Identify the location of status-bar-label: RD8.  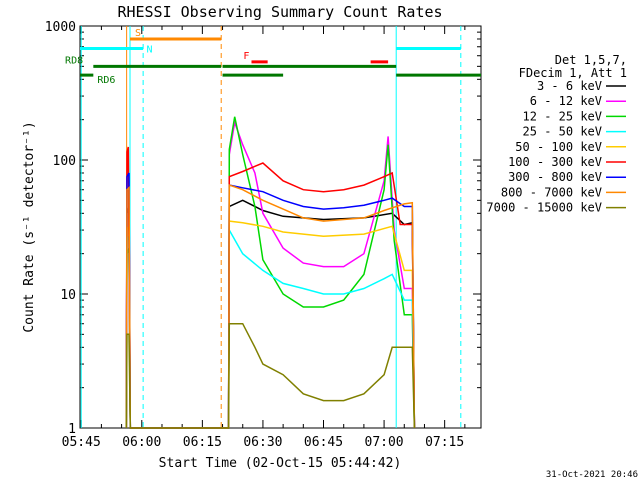
(74, 60).